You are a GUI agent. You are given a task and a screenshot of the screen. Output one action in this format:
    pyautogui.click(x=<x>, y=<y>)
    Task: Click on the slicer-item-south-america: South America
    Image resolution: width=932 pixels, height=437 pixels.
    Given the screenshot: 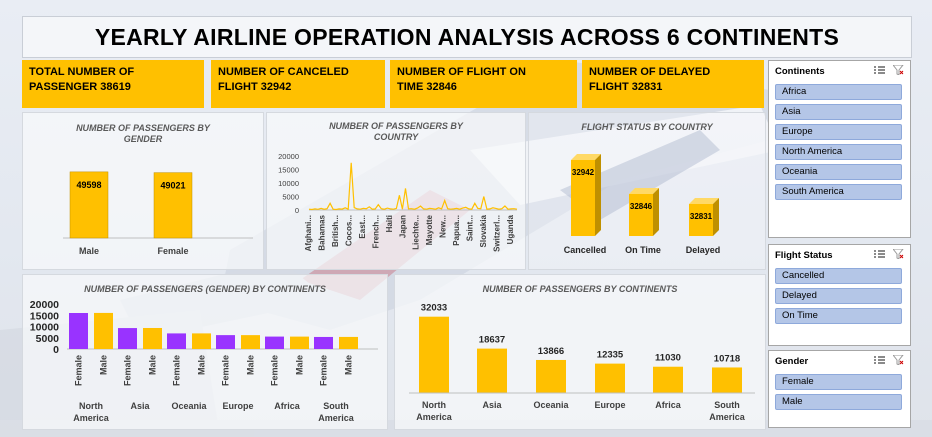 What is the action you would take?
    pyautogui.click(x=838, y=192)
    